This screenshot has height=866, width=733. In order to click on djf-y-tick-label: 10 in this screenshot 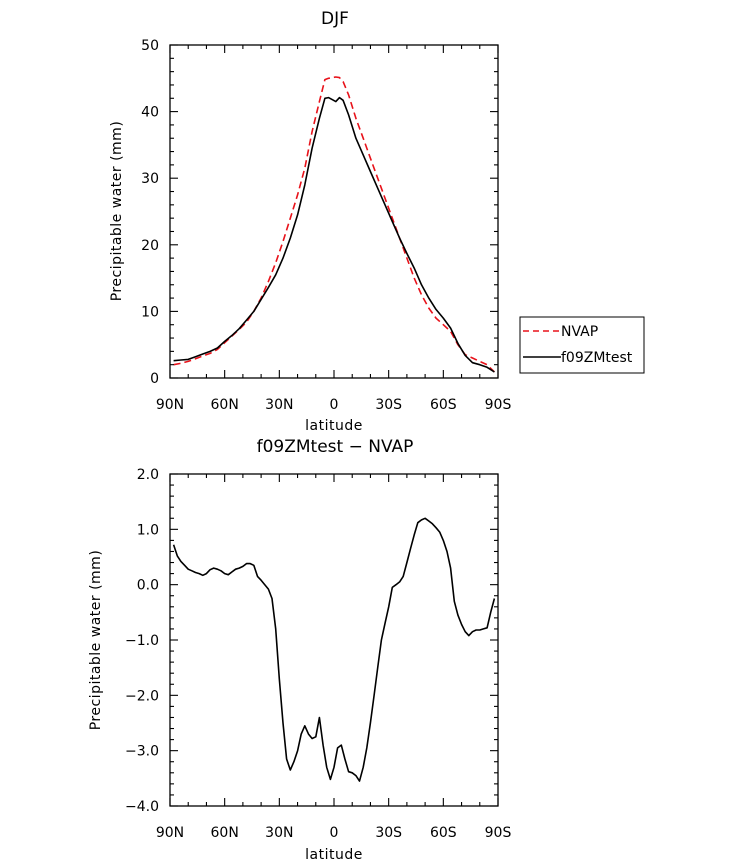, I will do `click(150, 312)`.